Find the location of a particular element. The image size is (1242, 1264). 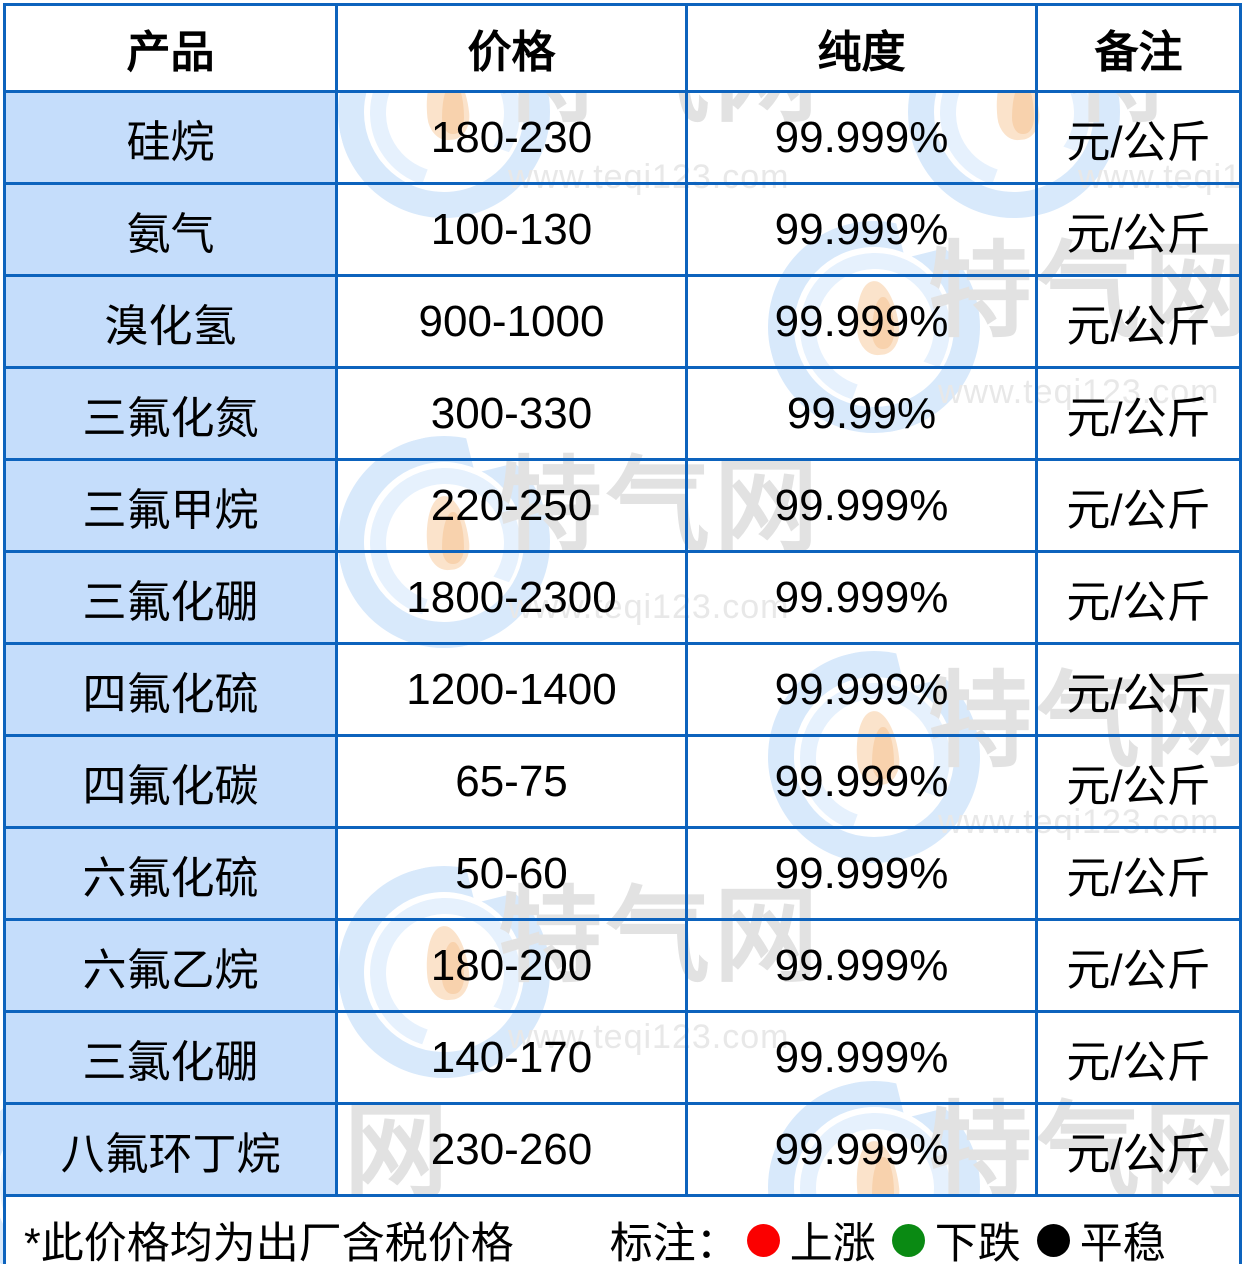

legend-item-up-label: 上涨 is located at coordinates (832, 1242).